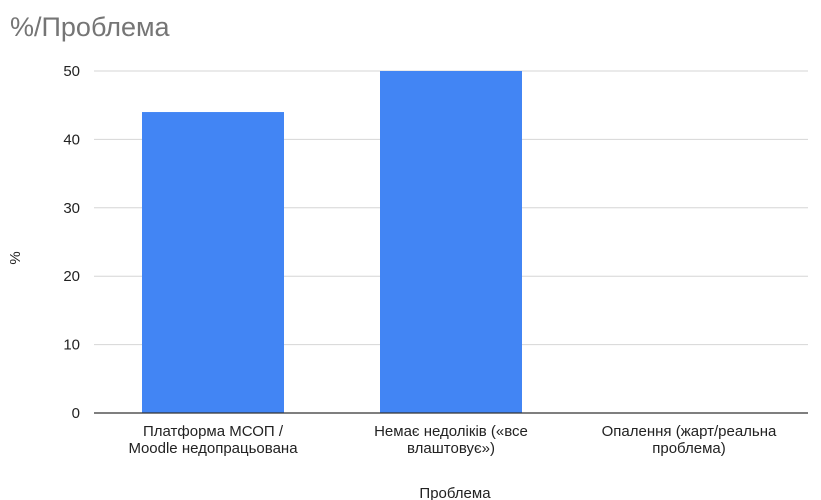  I want to click on x-tick-label-line: Moodle недопрацьована, so click(213, 448).